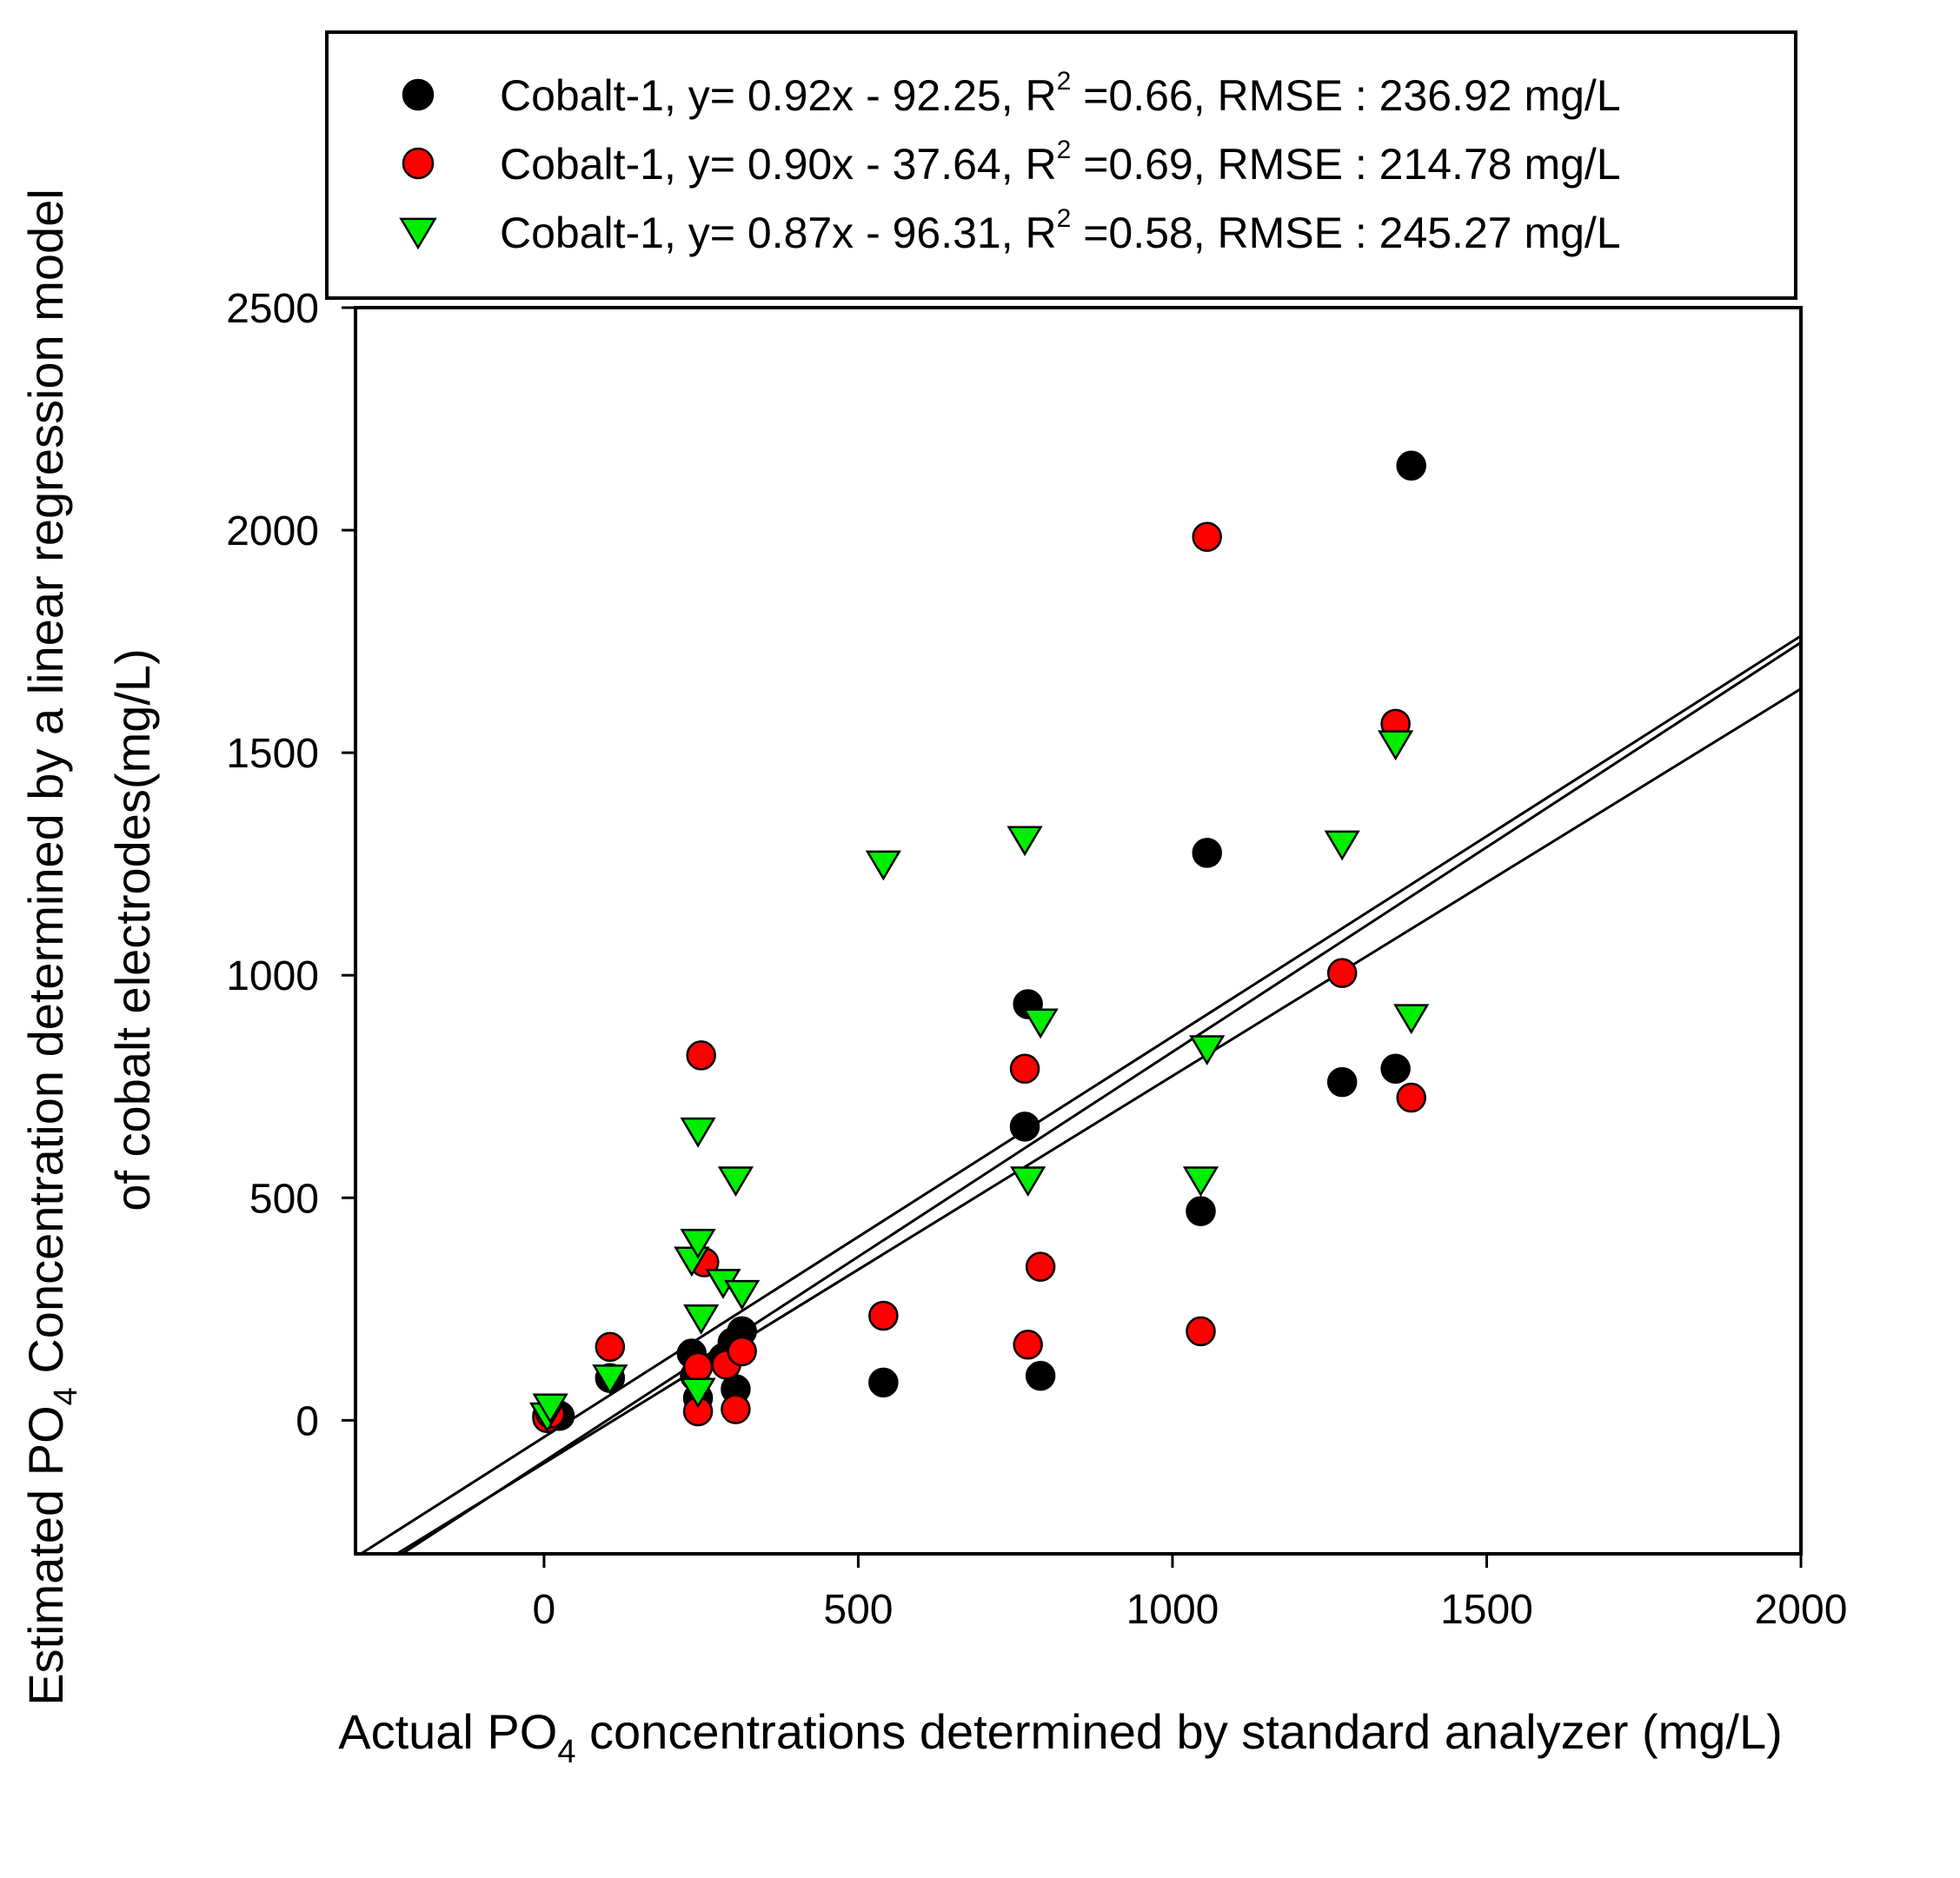  I want to click on x-tick-label: 0, so click(544, 1610).